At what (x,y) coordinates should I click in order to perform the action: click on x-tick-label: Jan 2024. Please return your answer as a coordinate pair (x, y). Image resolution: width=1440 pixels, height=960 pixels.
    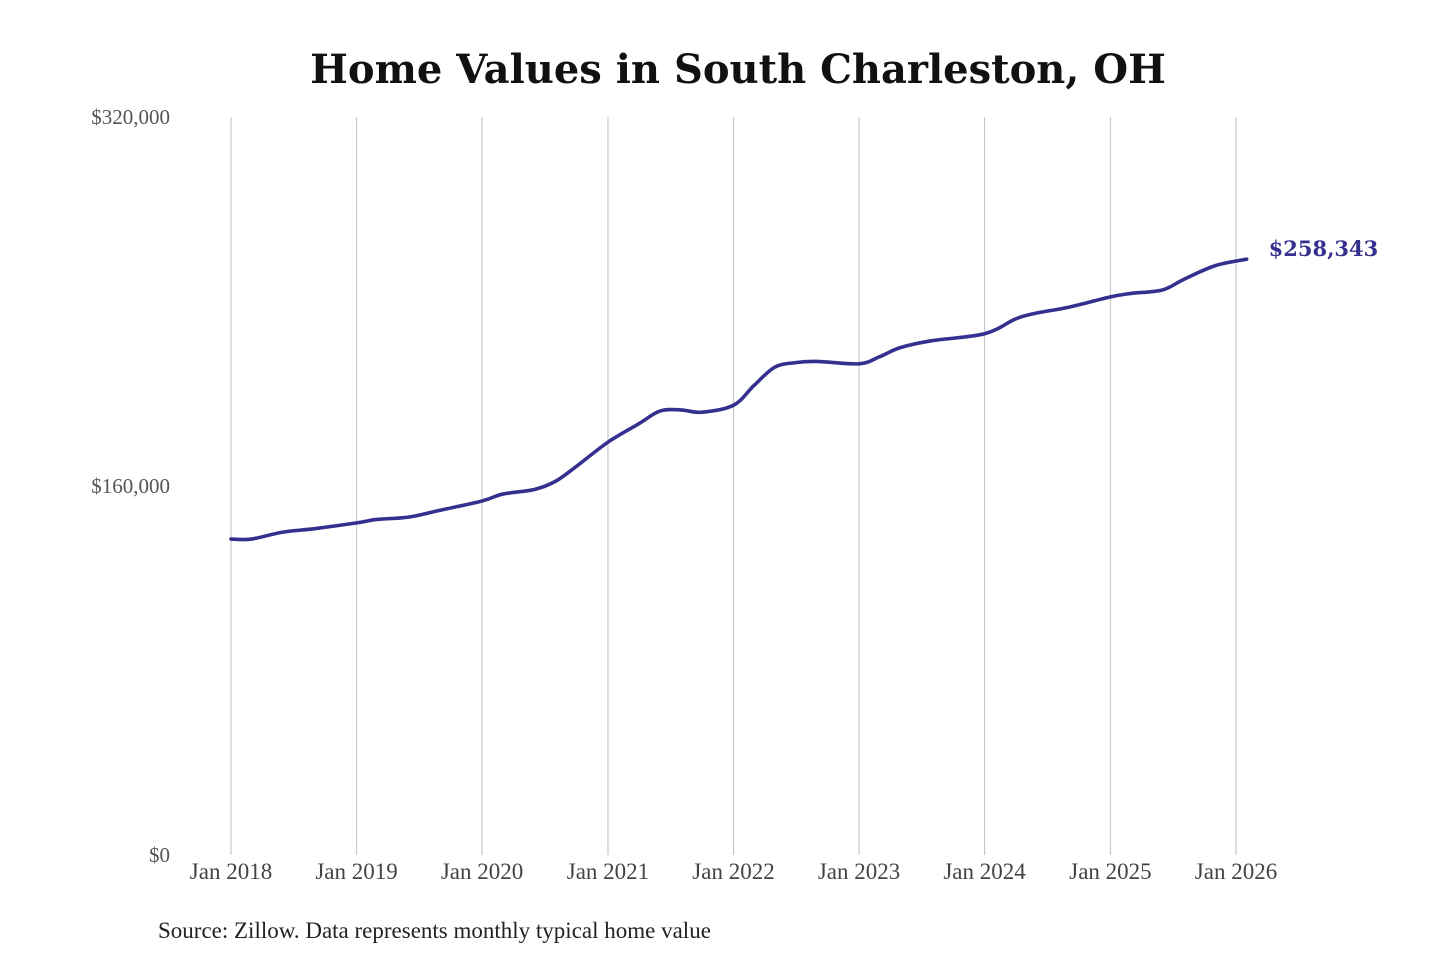
    Looking at the image, I should click on (984, 871).